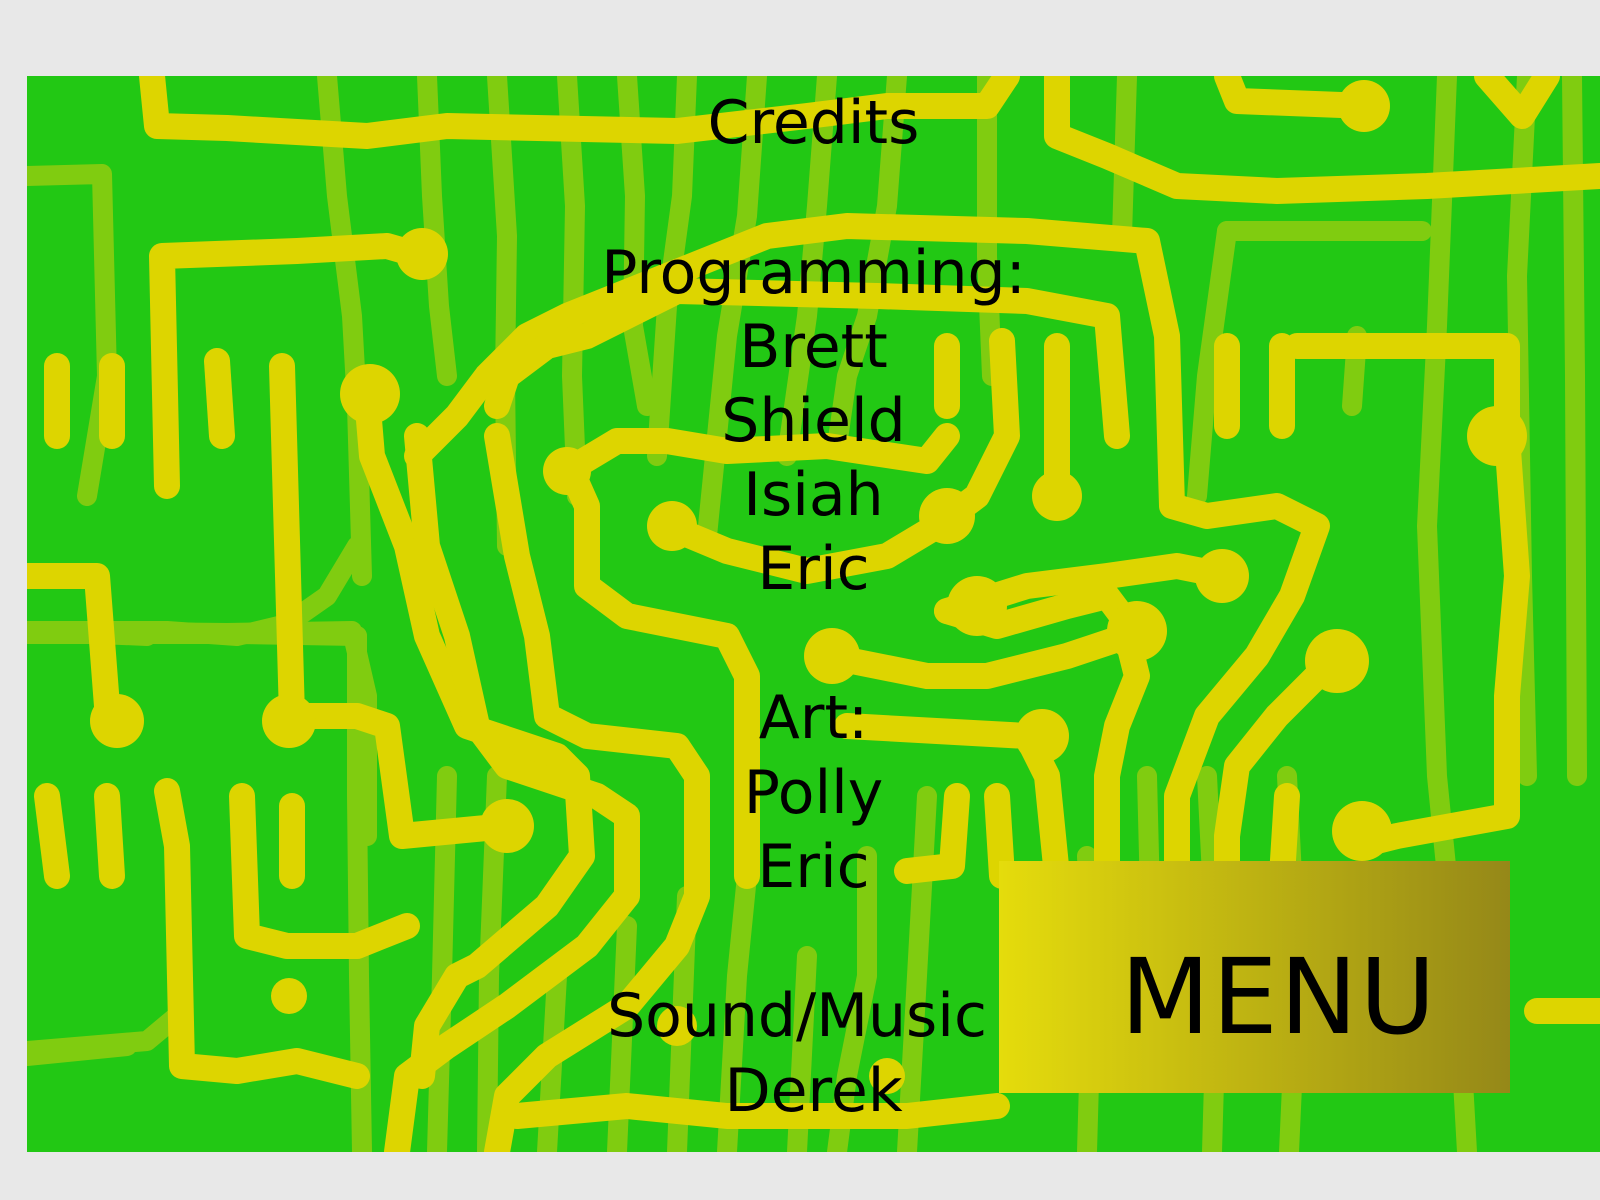  Describe the element at coordinates (813, 421) in the screenshot. I see `programmer-name: Shield` at that location.